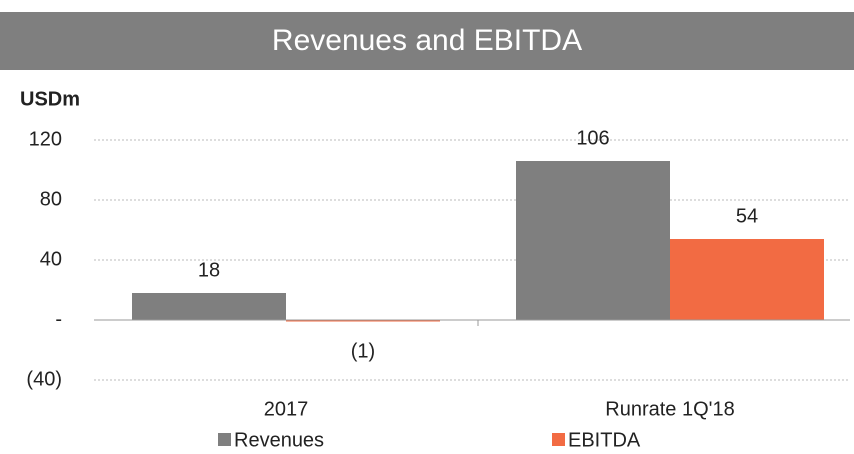  Describe the element at coordinates (669, 409) in the screenshot. I see `x-tick-label: Runrate 1Q'18` at that location.